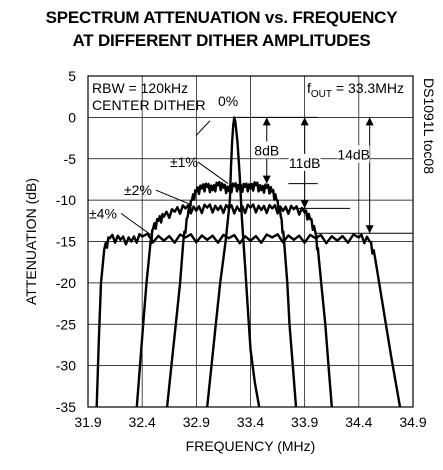 This screenshot has height=470, width=443. What do you see at coordinates (140, 88) in the screenshot?
I see `rbw-label: RBW = 120kHz` at bounding box center [140, 88].